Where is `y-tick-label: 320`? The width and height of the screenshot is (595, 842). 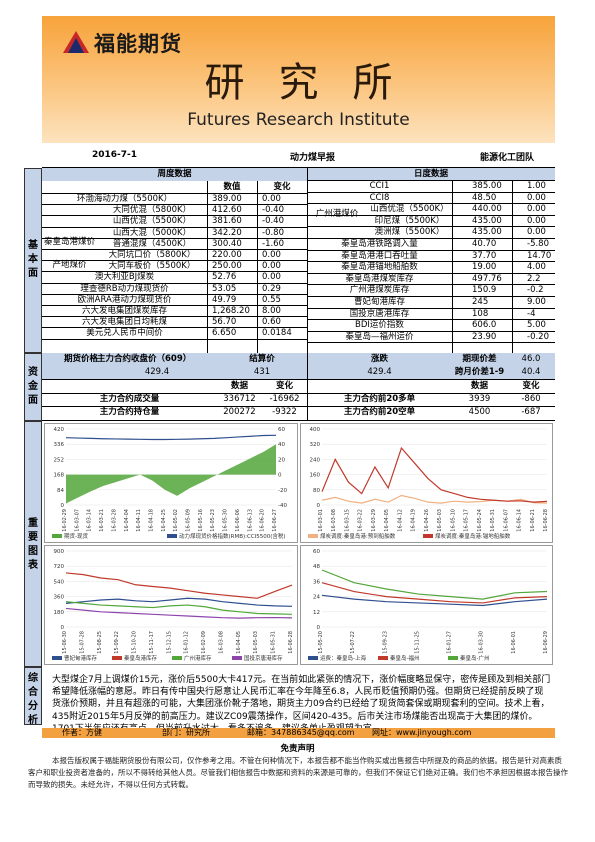 y-tick-label: 320 is located at coordinates (315, 445).